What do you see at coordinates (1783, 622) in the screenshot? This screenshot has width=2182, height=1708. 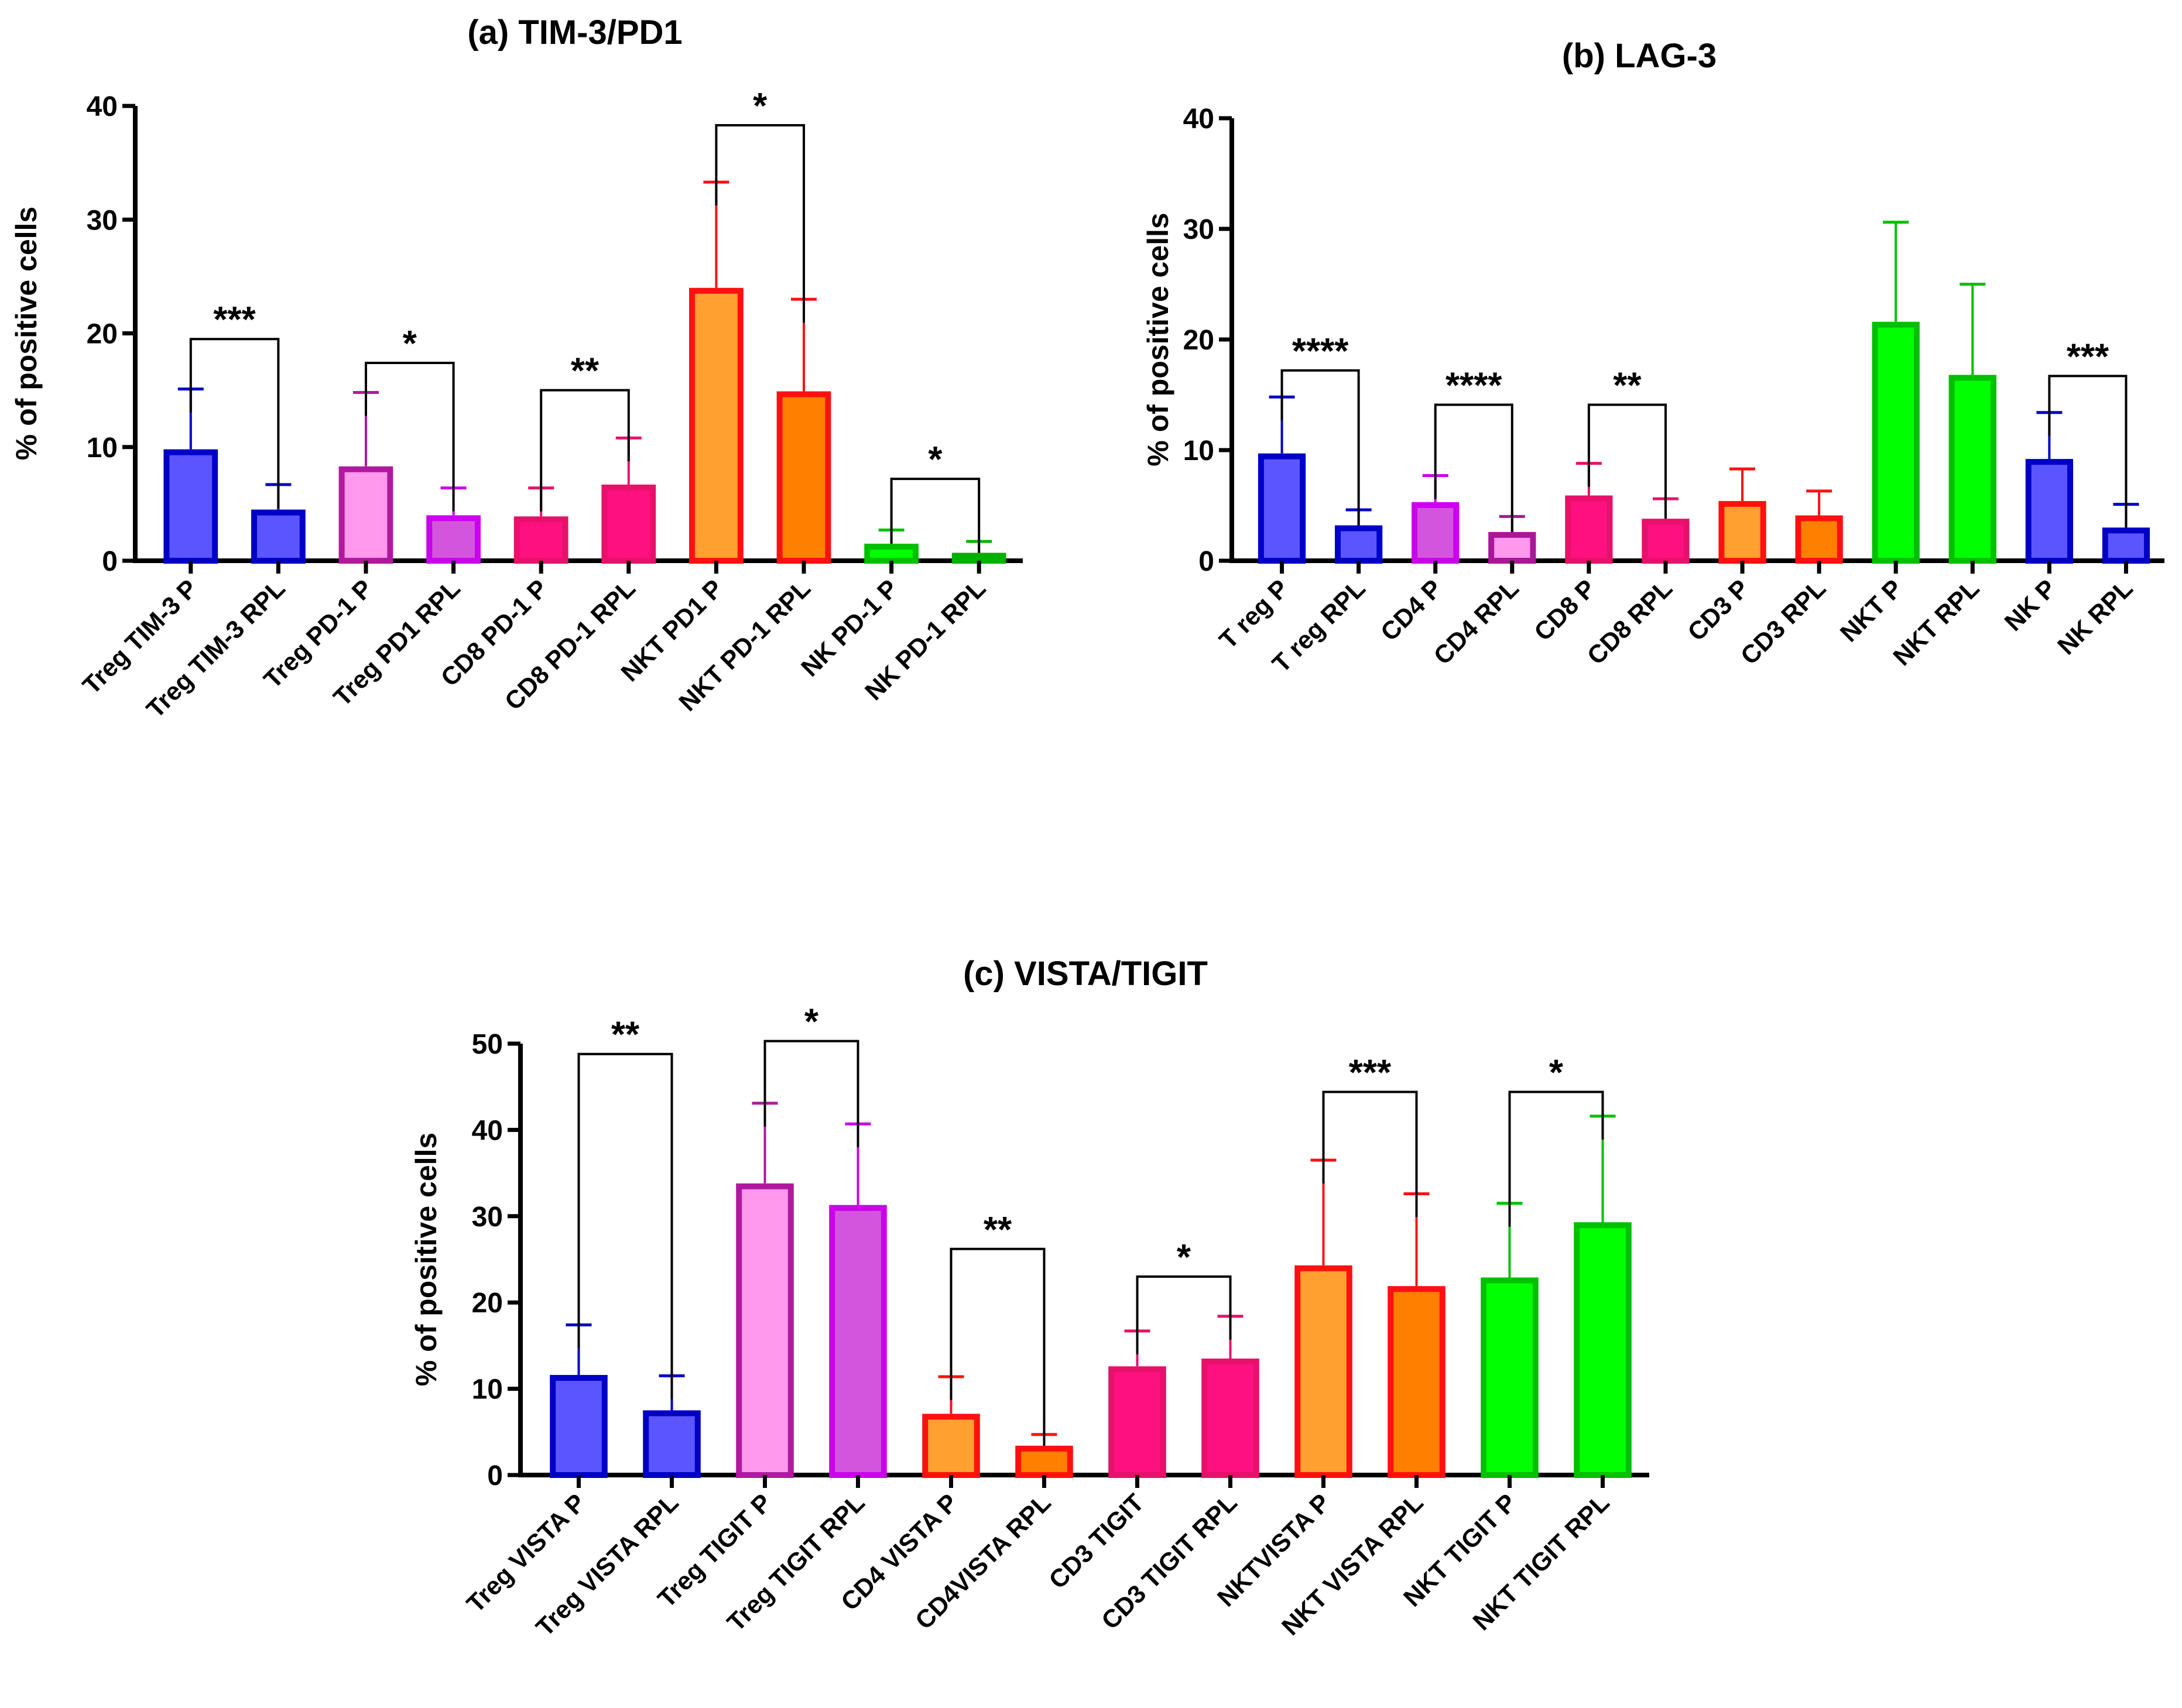 I see `x-tick-label: CD3 RPL` at bounding box center [1783, 622].